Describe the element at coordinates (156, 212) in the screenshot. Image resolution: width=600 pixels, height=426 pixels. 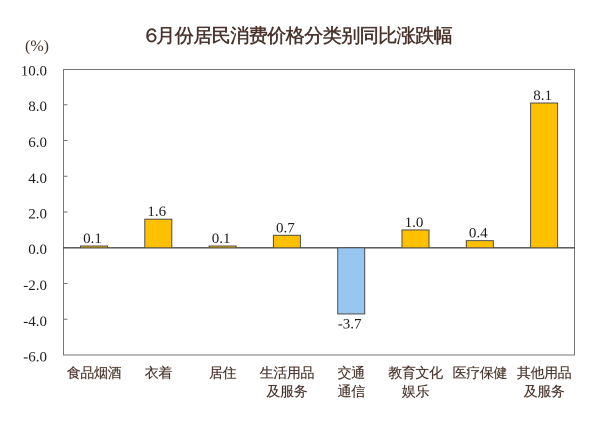
I see `svg-text: 1.6` at that location.